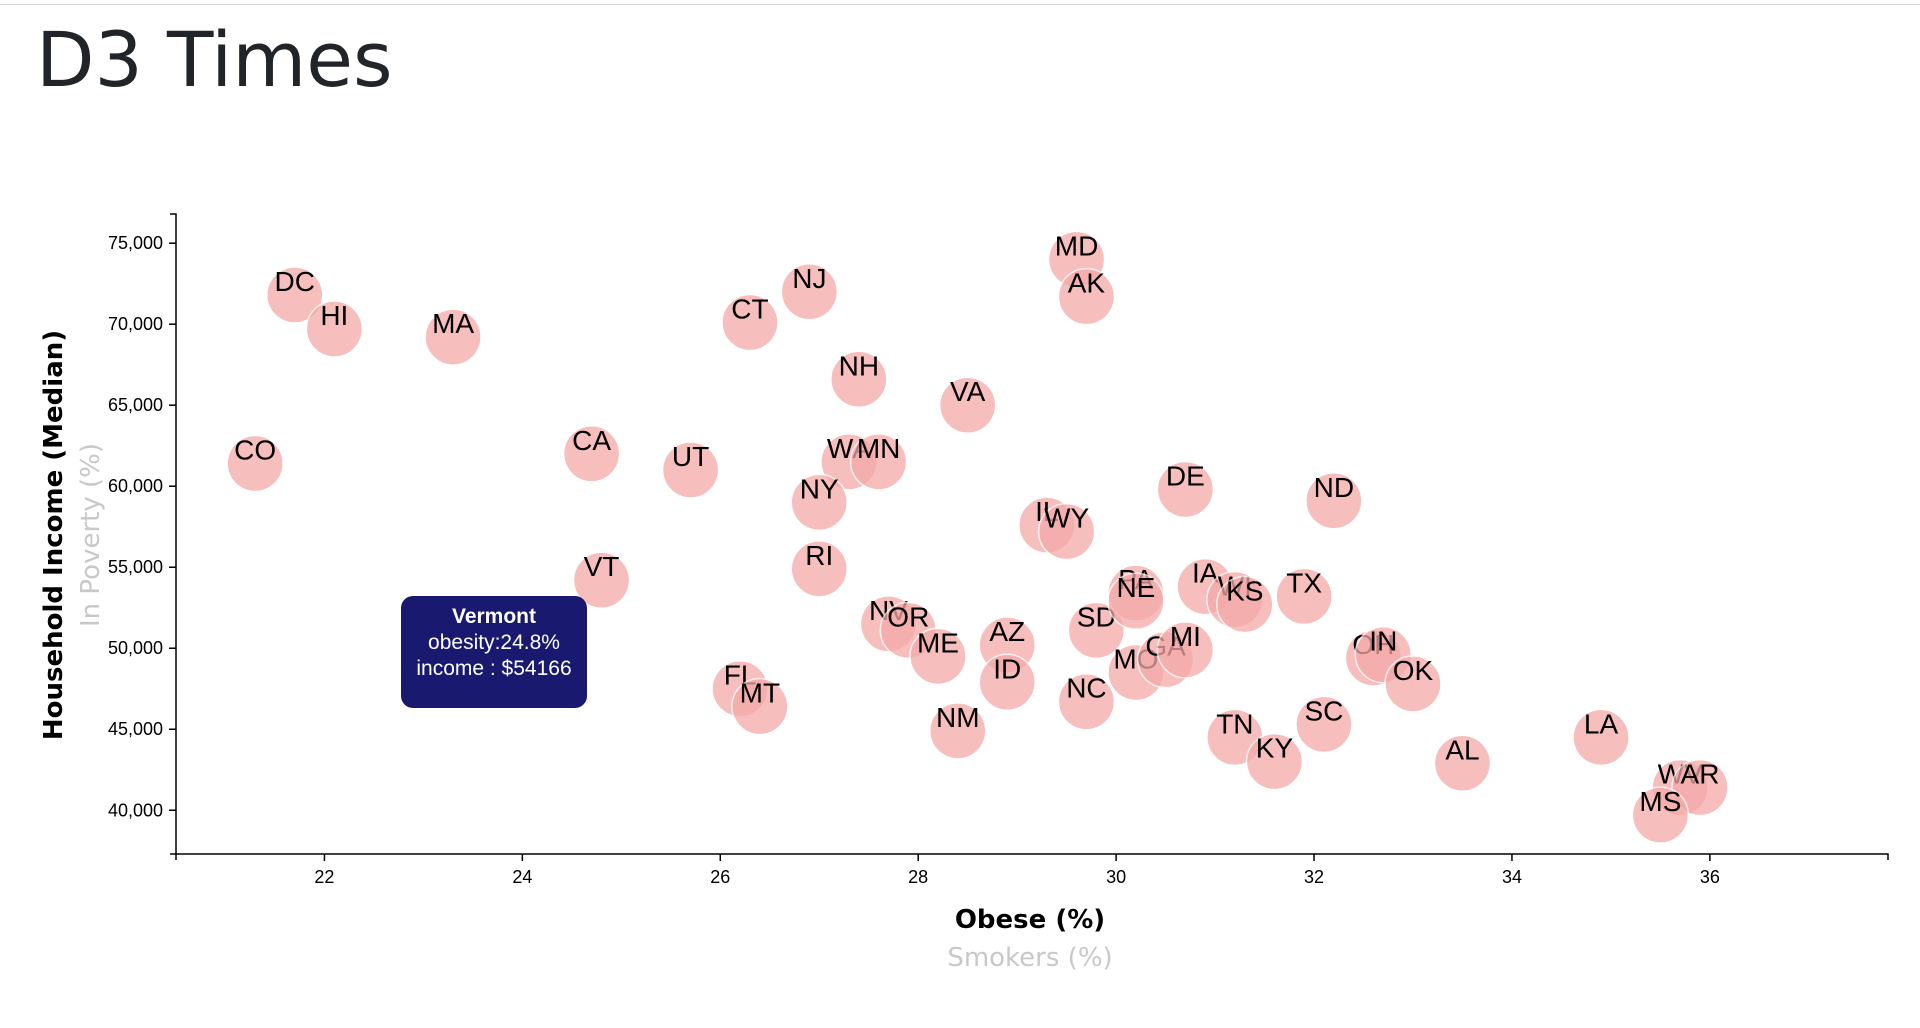  I want to click on y-axis-title-income: Household Income (Median), so click(54, 535).